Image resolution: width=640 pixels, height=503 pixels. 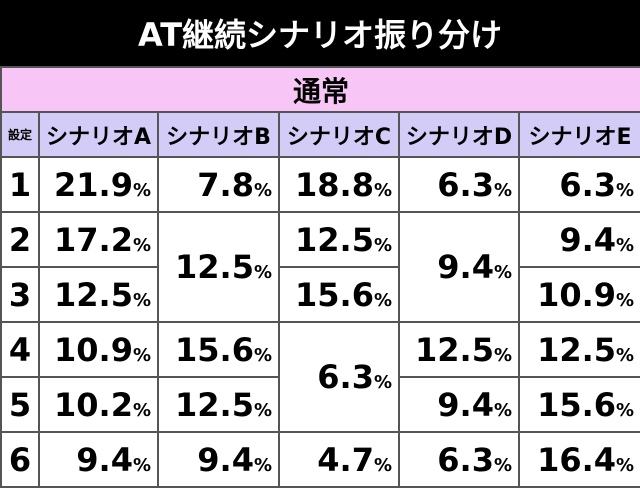 What do you see at coordinates (339, 134) in the screenshot?
I see `col-header: シナリオC` at bounding box center [339, 134].